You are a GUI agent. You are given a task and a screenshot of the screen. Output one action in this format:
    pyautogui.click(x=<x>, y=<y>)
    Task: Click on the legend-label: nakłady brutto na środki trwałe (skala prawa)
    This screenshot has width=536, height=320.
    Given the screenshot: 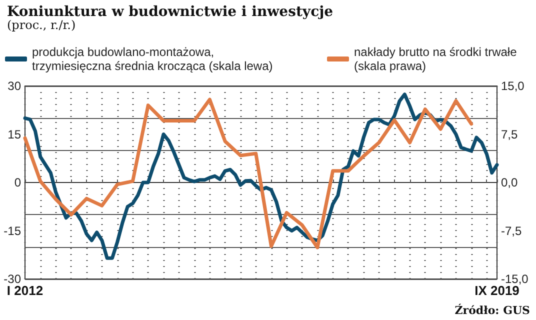 What is the action you would take?
    pyautogui.click(x=436, y=59)
    